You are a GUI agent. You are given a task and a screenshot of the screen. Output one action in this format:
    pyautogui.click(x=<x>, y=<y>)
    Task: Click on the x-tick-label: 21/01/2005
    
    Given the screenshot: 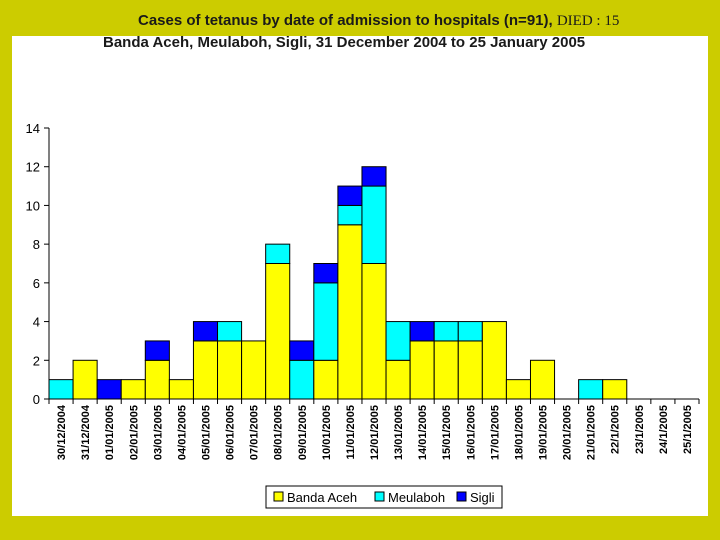 What is the action you would take?
    pyautogui.click(x=592, y=432)
    